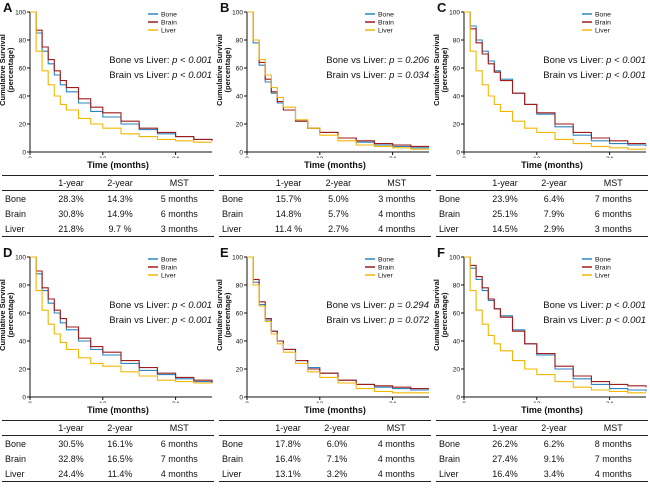 The image size is (650, 489). What do you see at coordinates (24, 428) in the screenshot?
I see `column-header` at bounding box center [24, 428].